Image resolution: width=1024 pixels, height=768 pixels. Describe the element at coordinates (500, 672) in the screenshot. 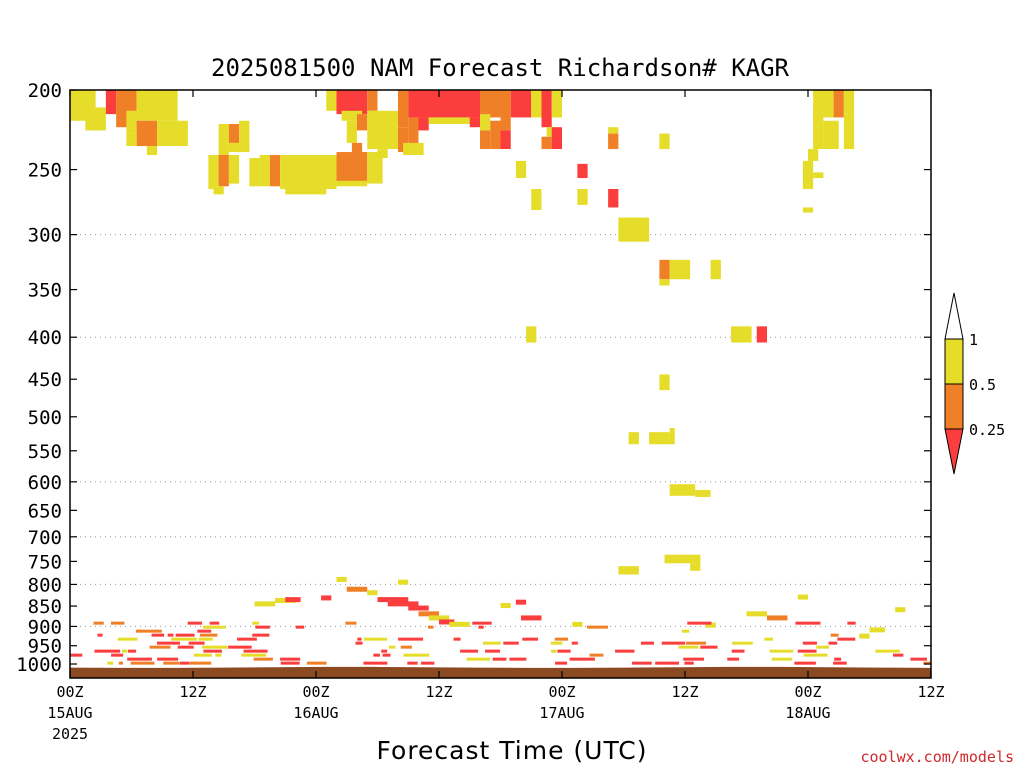

I see `ground-fill` at that location.